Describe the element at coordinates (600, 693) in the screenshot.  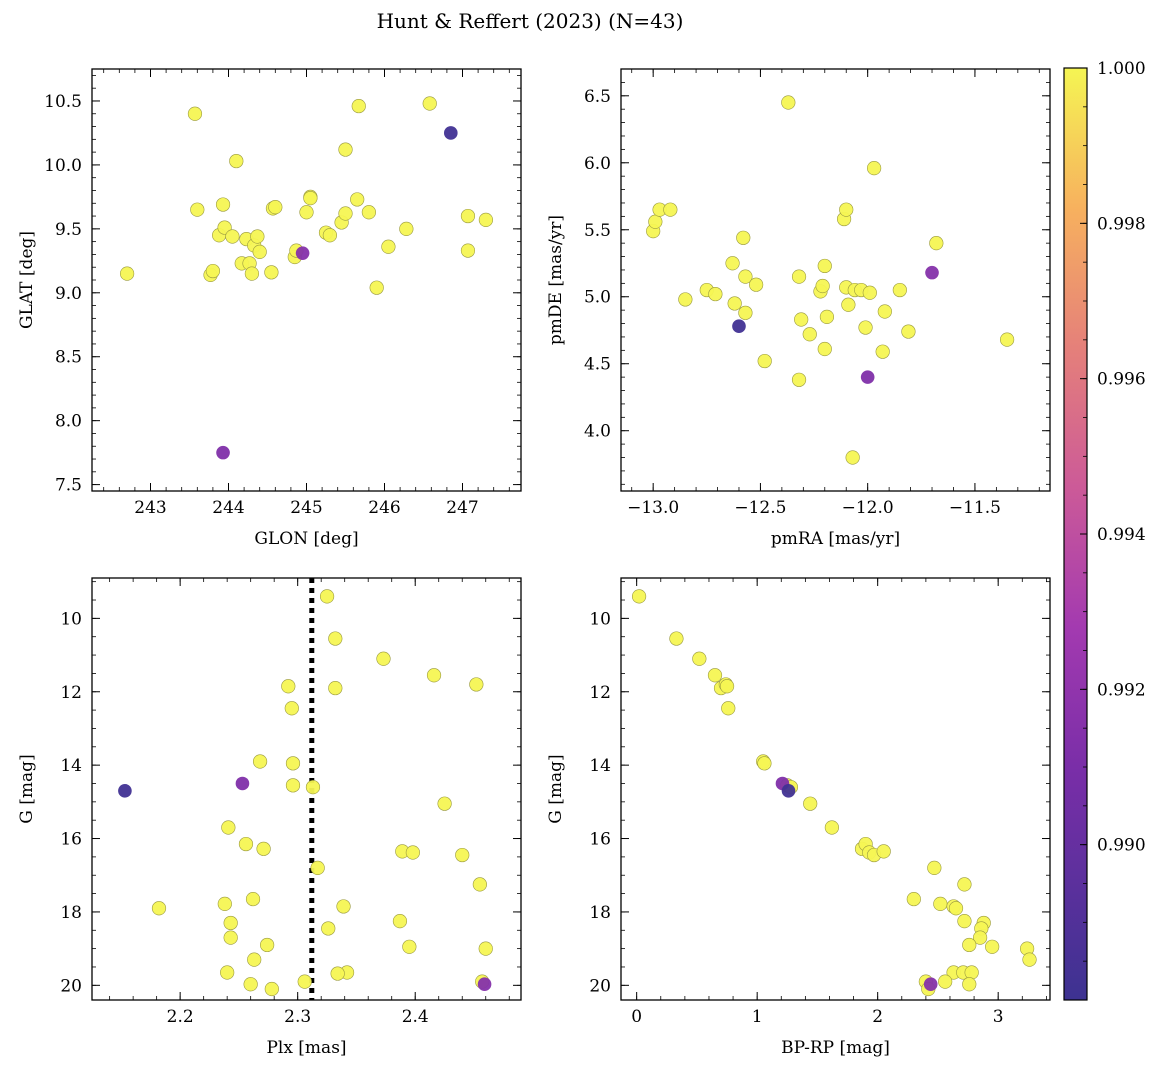
I see `y-tick-label: 12` at that location.